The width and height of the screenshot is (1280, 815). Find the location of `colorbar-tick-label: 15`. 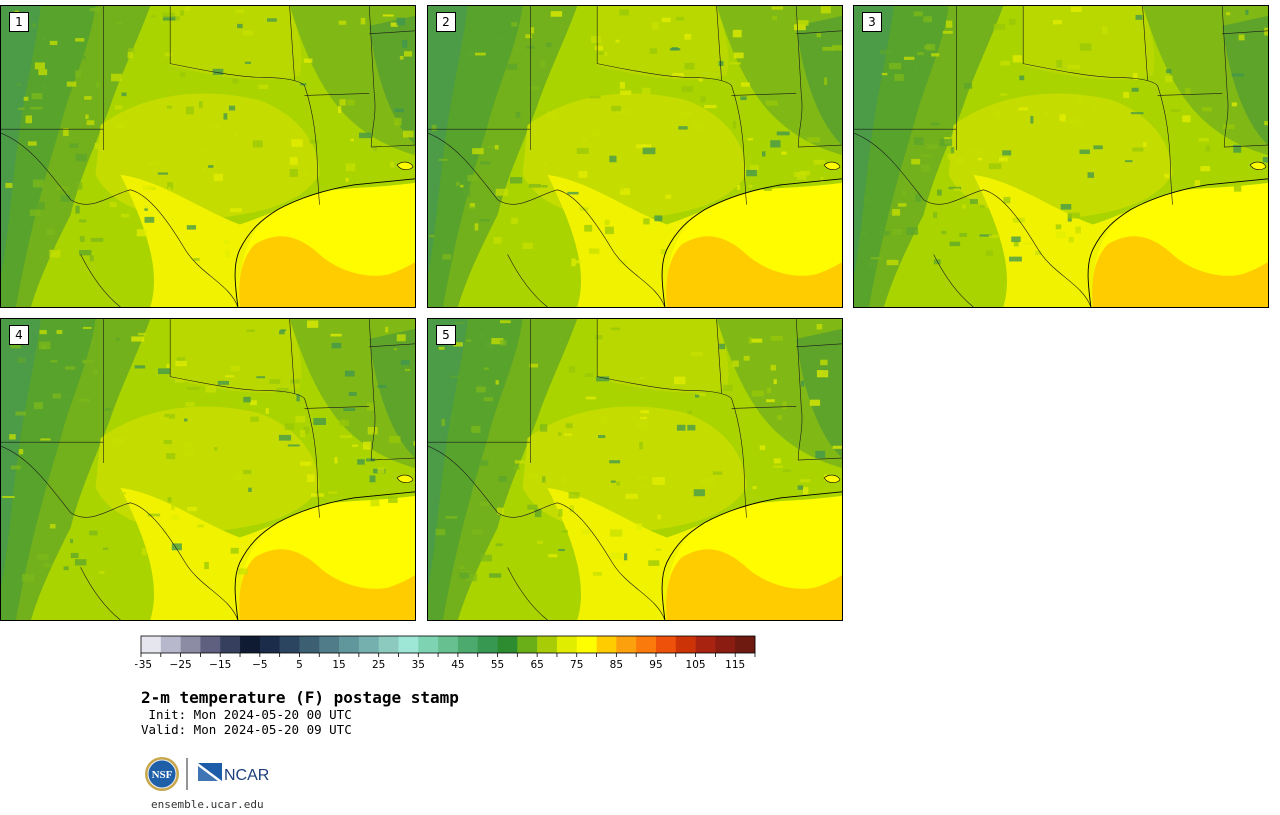

colorbar-tick-label: 15 is located at coordinates (338, 665).